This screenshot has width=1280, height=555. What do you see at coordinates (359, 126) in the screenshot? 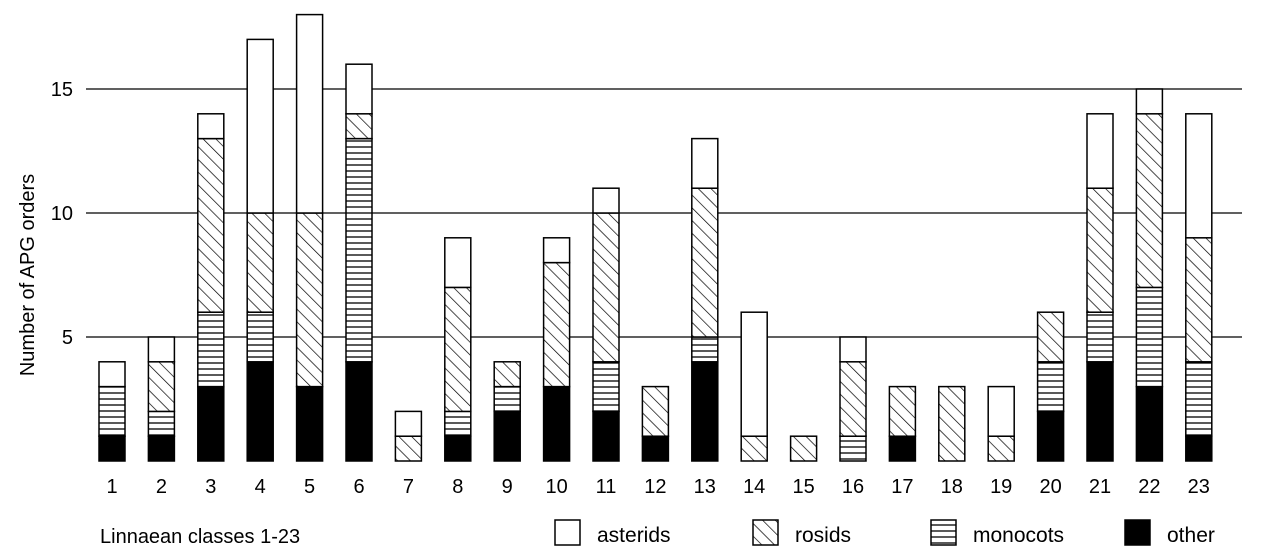
I see `bar-6-rosids` at bounding box center [359, 126].